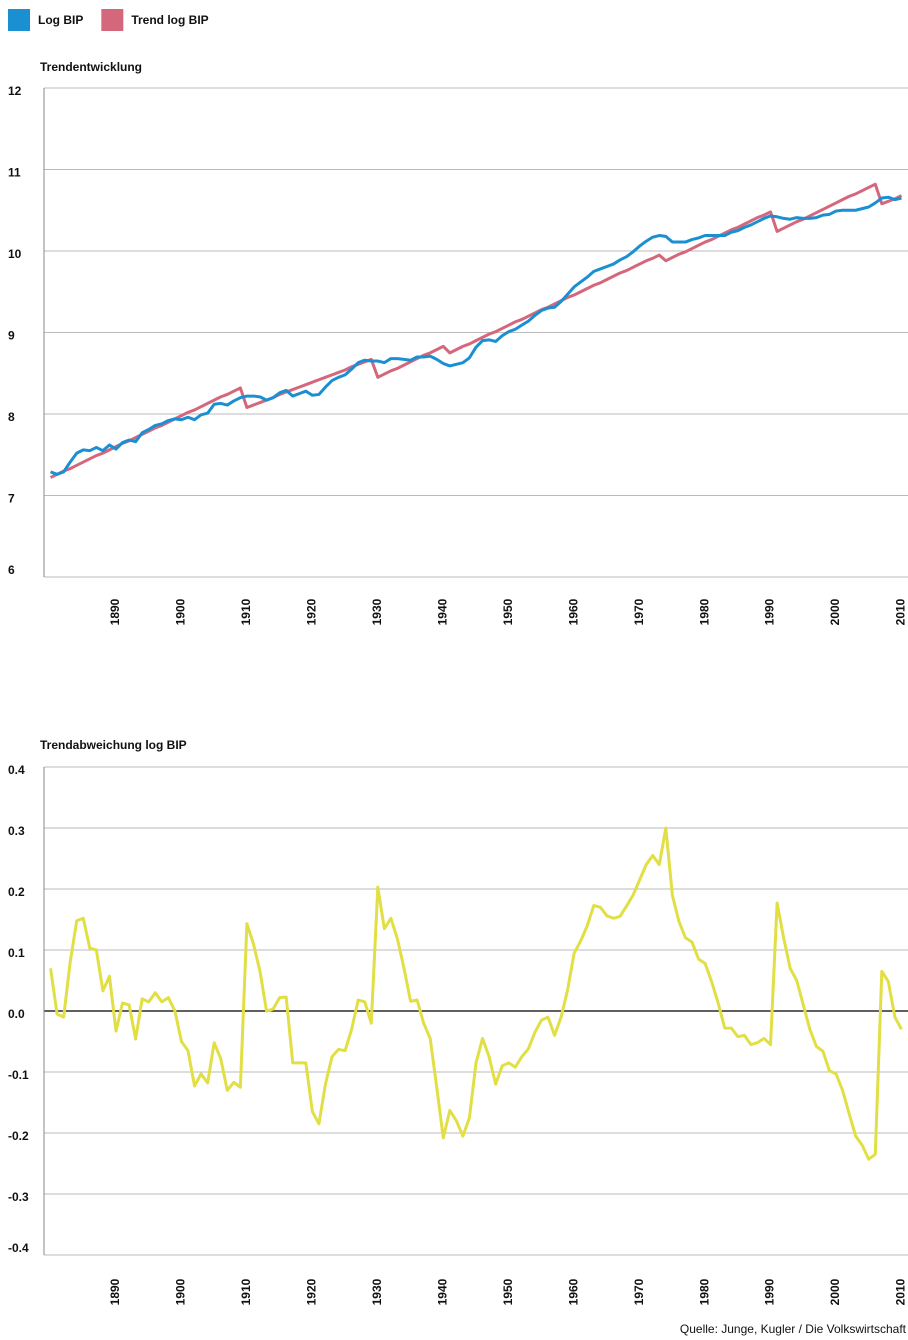  What do you see at coordinates (14, 173) in the screenshot?
I see `y-tick-label: 11` at bounding box center [14, 173].